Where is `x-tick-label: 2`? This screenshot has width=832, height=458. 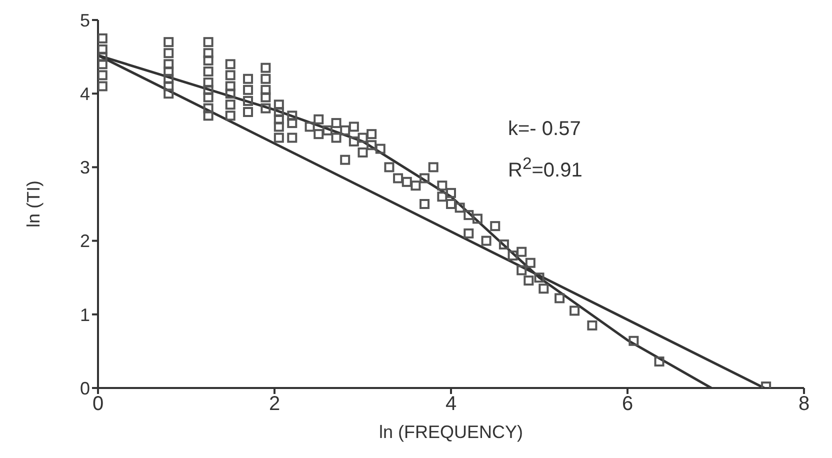
x-tick-label: 2 is located at coordinates (274, 404).